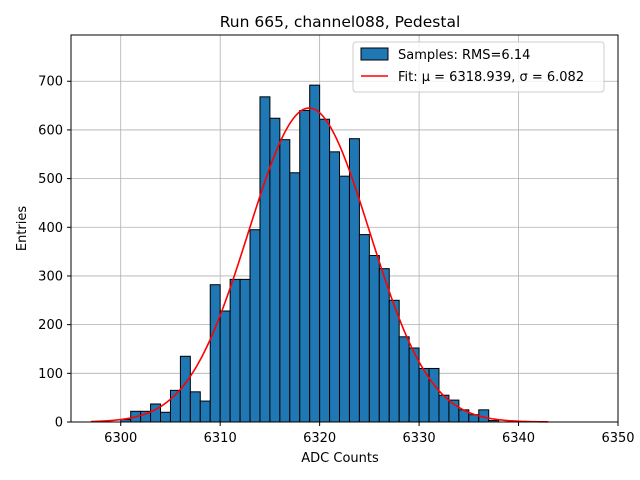 This screenshot has height=480, width=640. I want to click on legend-swatch-samples, so click(374, 54).